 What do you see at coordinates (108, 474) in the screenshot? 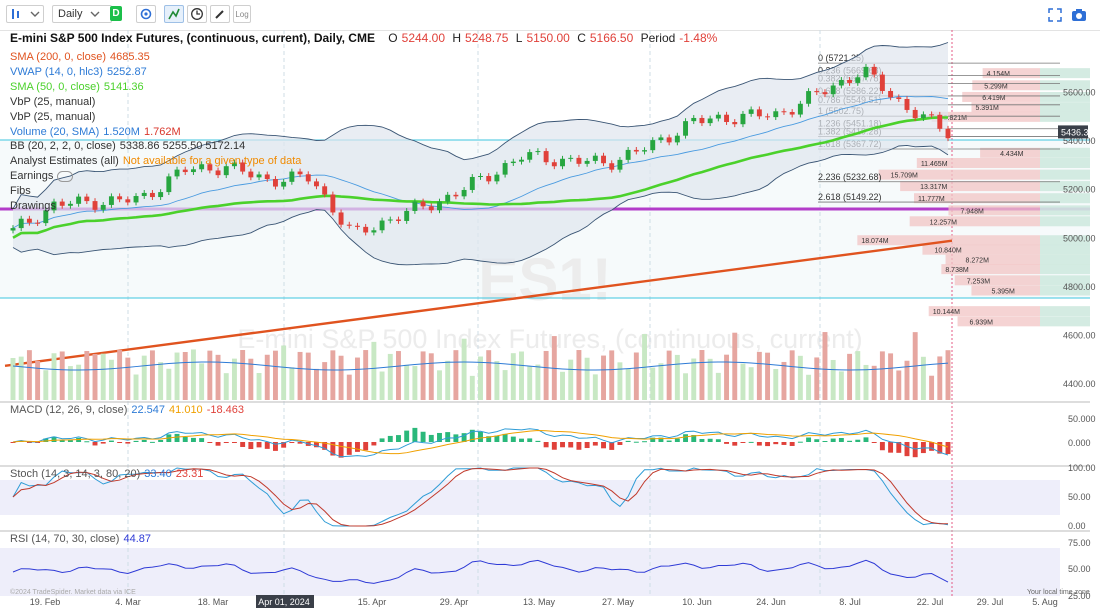
I see `stoch-legend: Stoch (14, 3, 14, 3, 80, 20) 33.40 23.31` at bounding box center [108, 474].